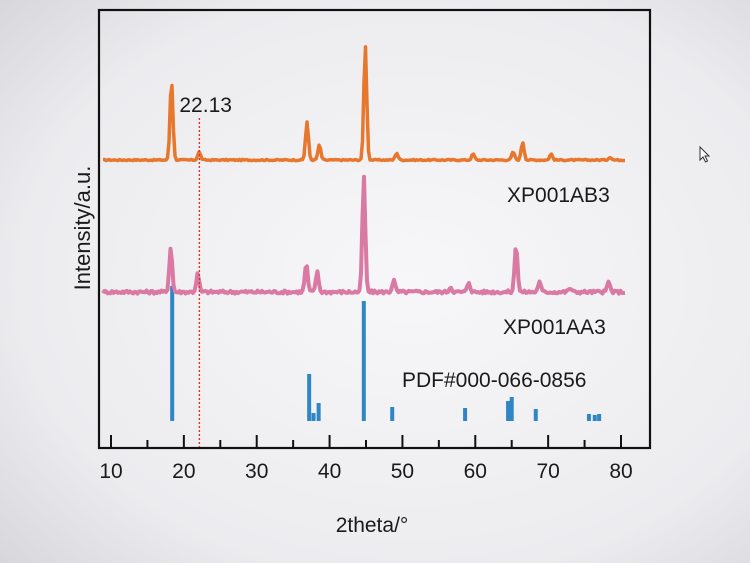  I want to click on x-tick-label: 40, so click(329, 471).